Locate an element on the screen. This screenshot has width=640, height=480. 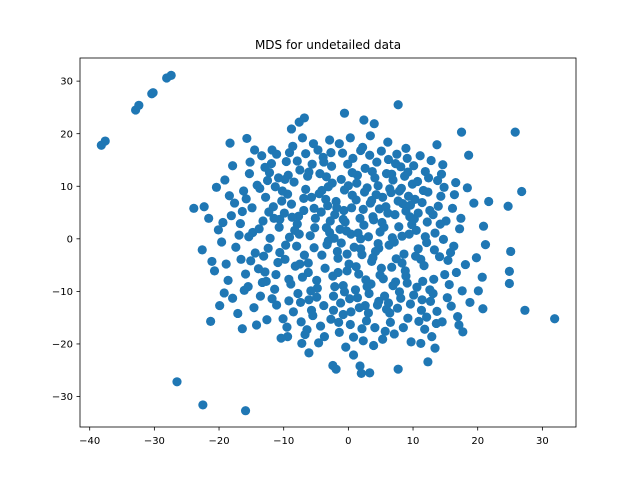
y-tick-label: 20 is located at coordinates (66, 134).